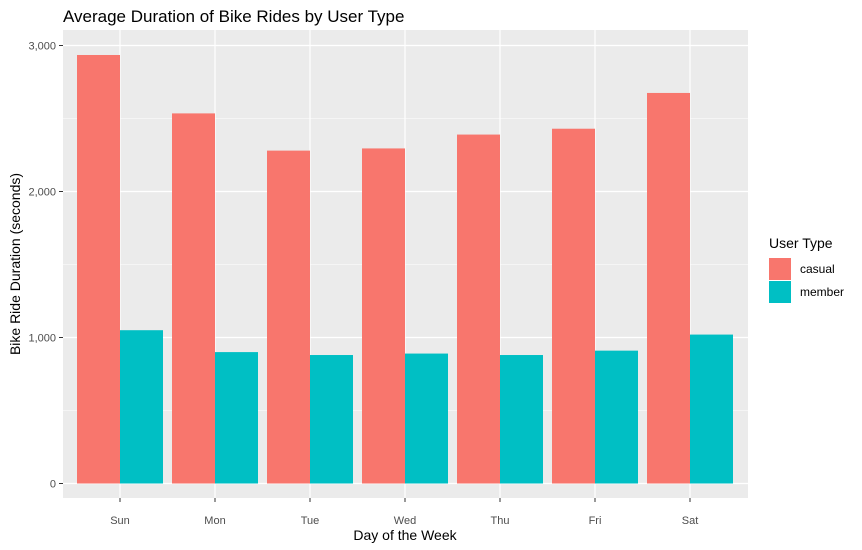  Describe the element at coordinates (780, 269) in the screenshot. I see `legend-key-casual` at that location.